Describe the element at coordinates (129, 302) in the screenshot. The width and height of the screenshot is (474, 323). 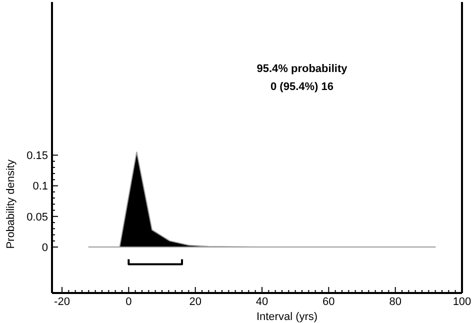
I see `x-tick-label: 0` at that location.